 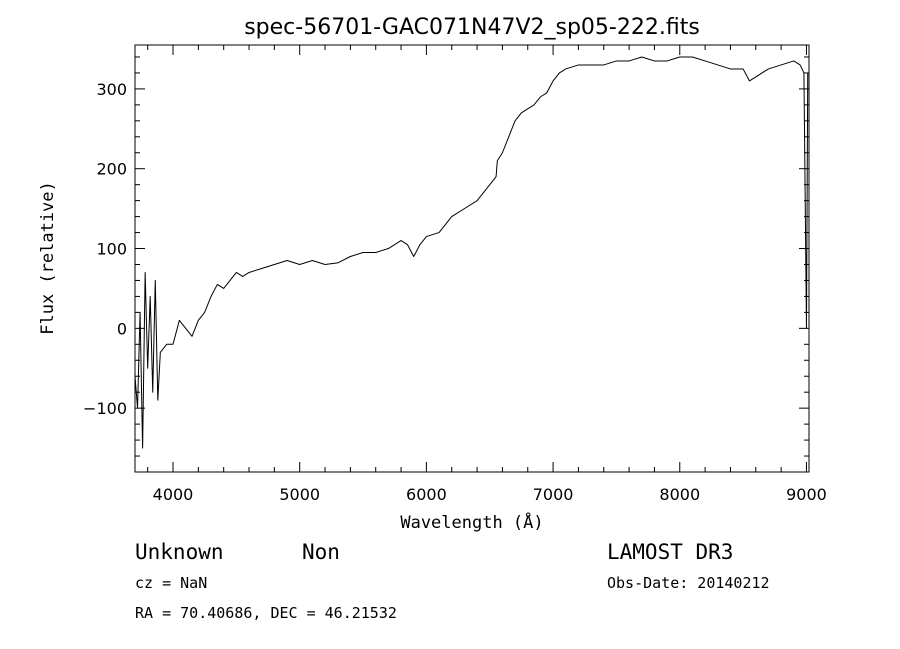 What do you see at coordinates (179, 552) in the screenshot?
I see `spectral-class: Unknown` at bounding box center [179, 552].